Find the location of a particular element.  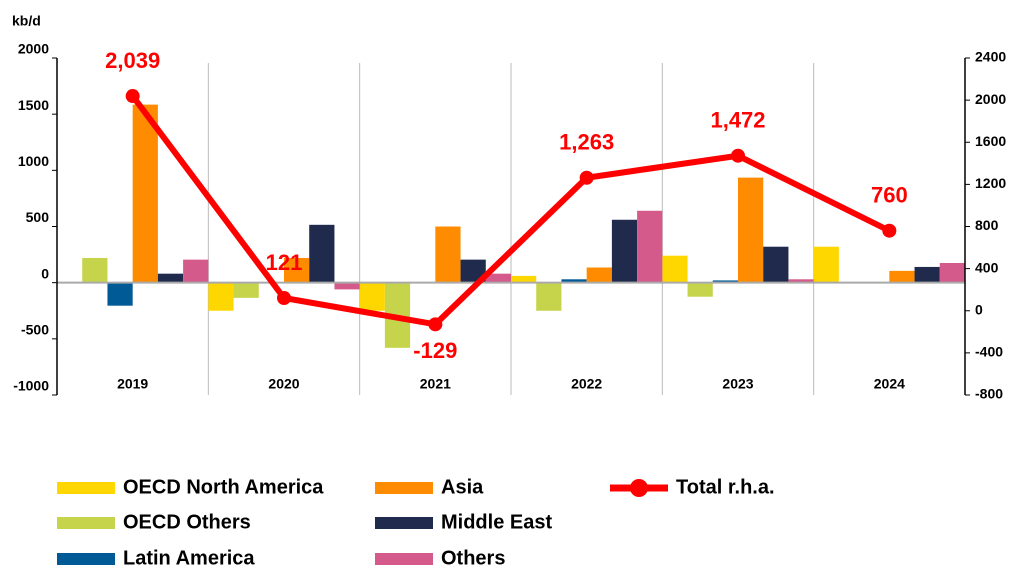

legend-label: Asia is located at coordinates (462, 487).